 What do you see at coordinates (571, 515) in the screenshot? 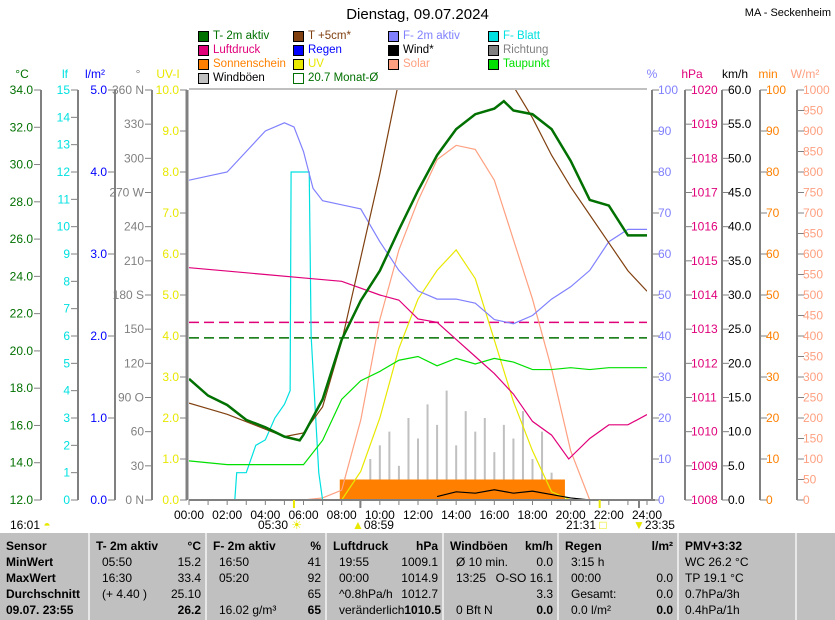
I see `x-tick-label: 20:00` at bounding box center [571, 515].